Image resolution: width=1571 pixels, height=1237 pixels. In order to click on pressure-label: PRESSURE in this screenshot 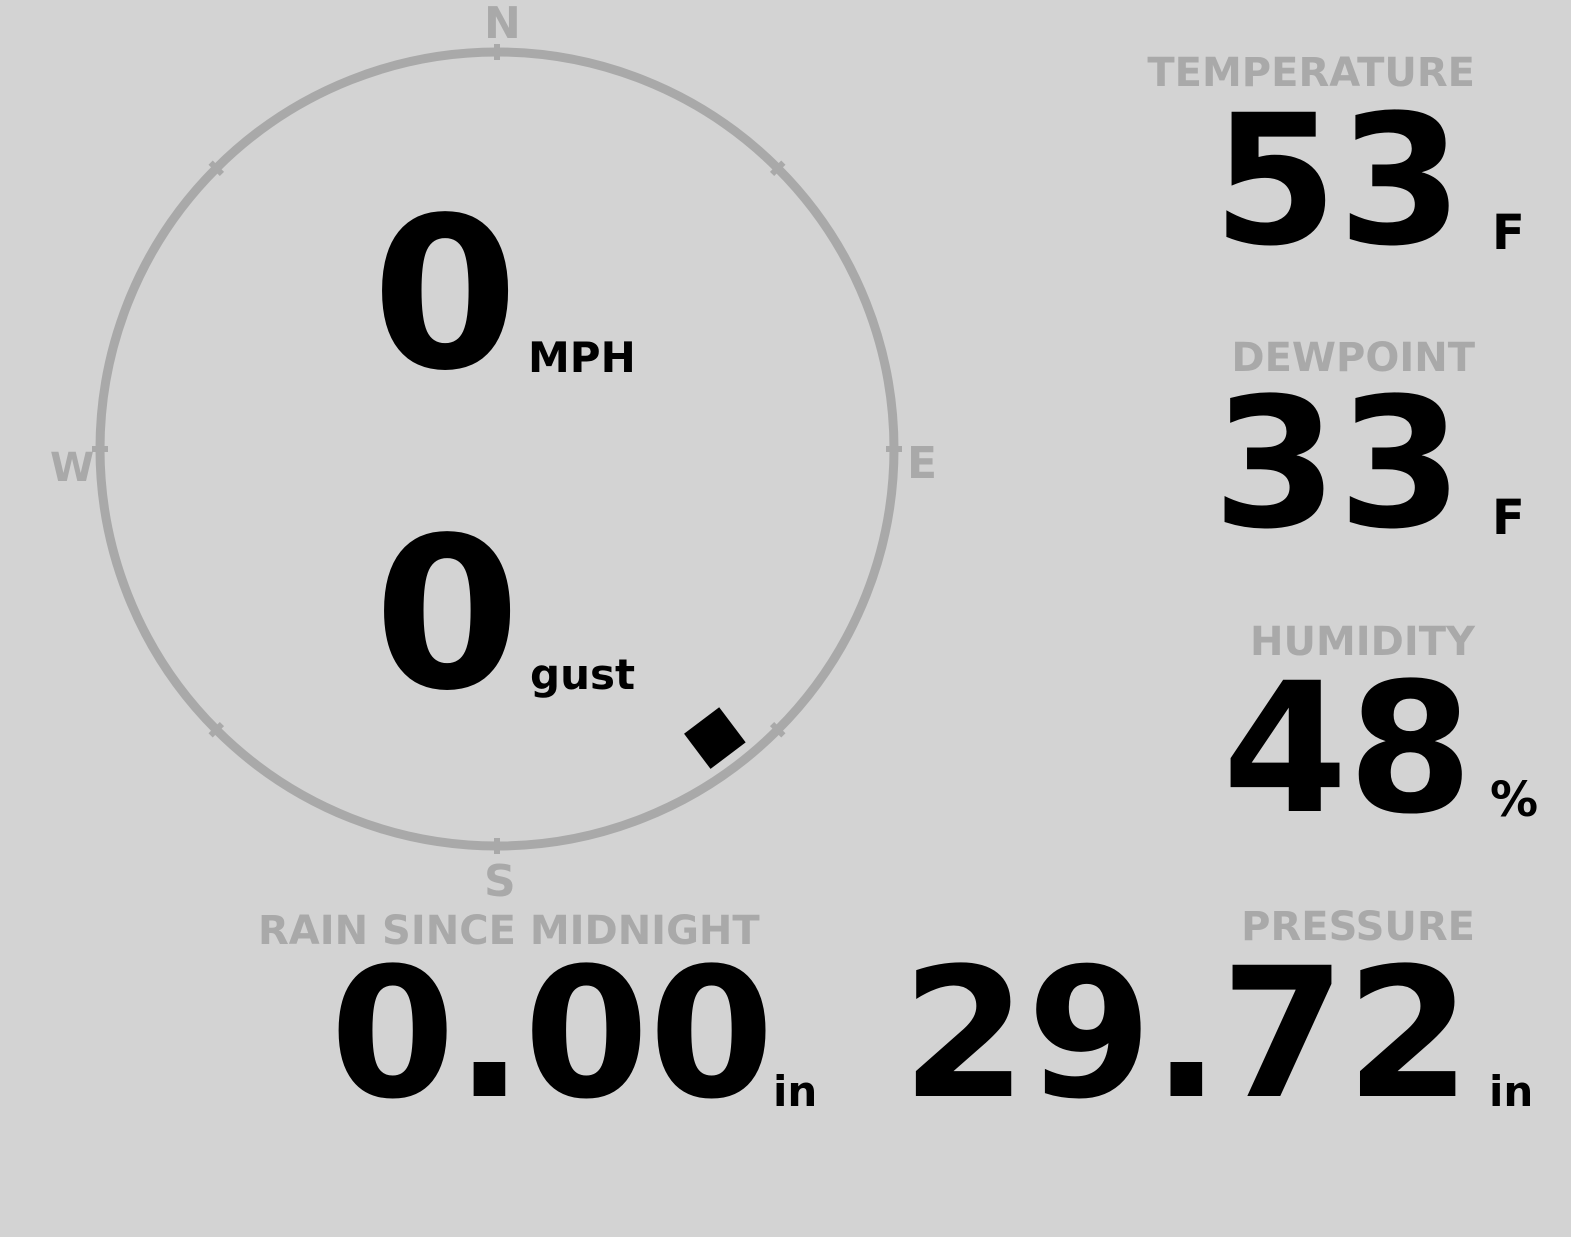, I will do `click(1358, 927)`.